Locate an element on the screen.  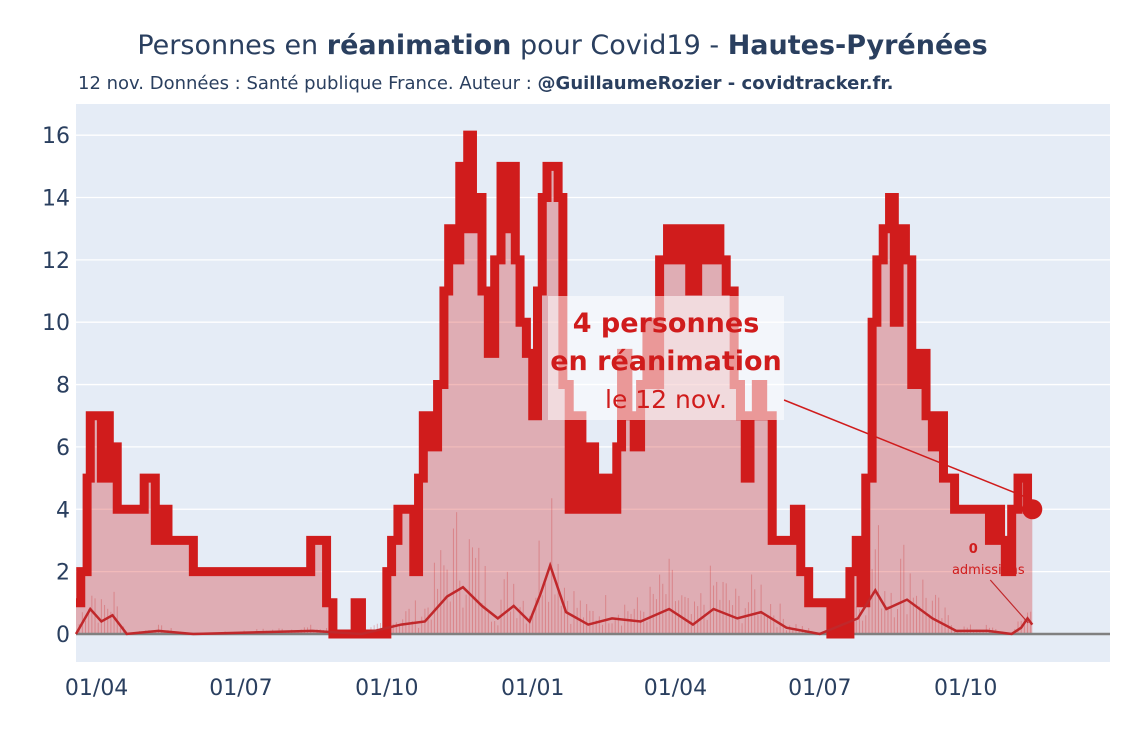
last-value-marker is located at coordinates (1032, 509).